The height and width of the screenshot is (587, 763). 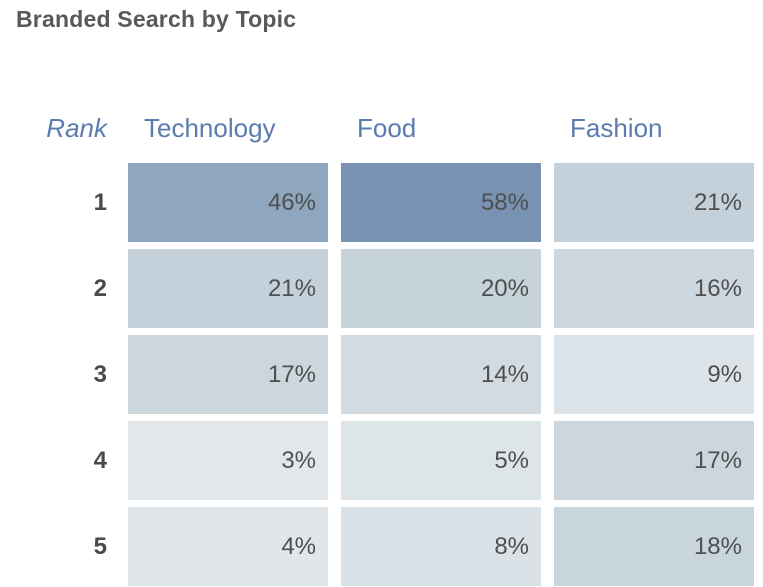 I want to click on chart-title: Branded Search by Topic, so click(x=156, y=19).